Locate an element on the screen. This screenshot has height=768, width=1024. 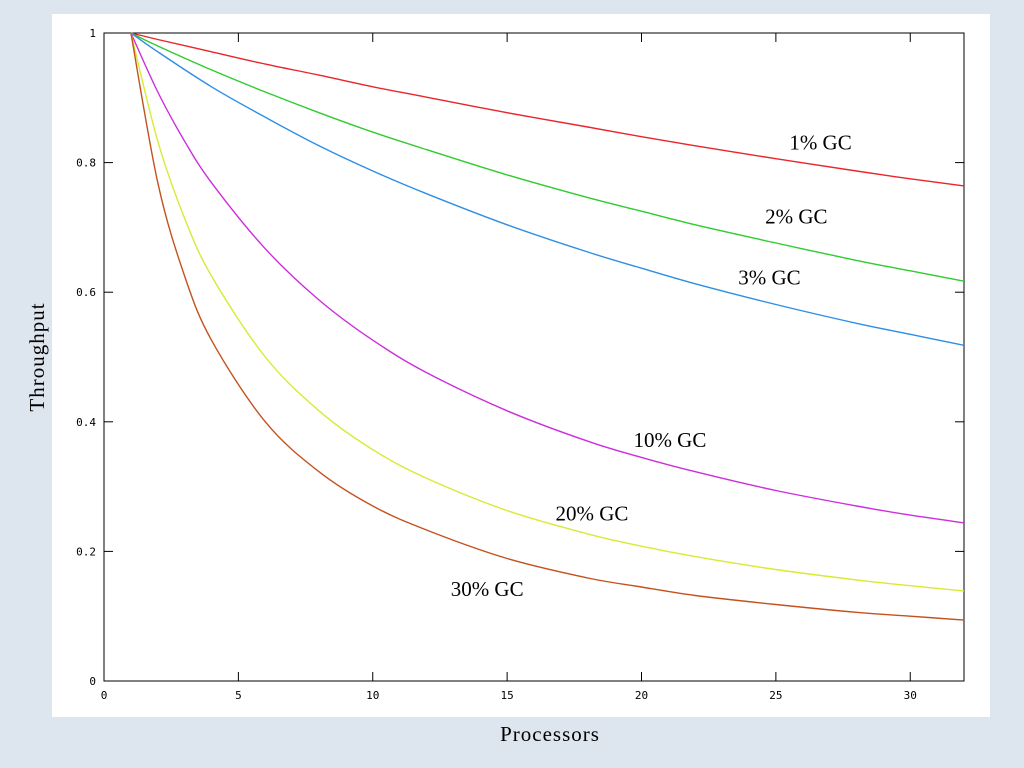
y-tick-label: 0.4 is located at coordinates (86, 422).